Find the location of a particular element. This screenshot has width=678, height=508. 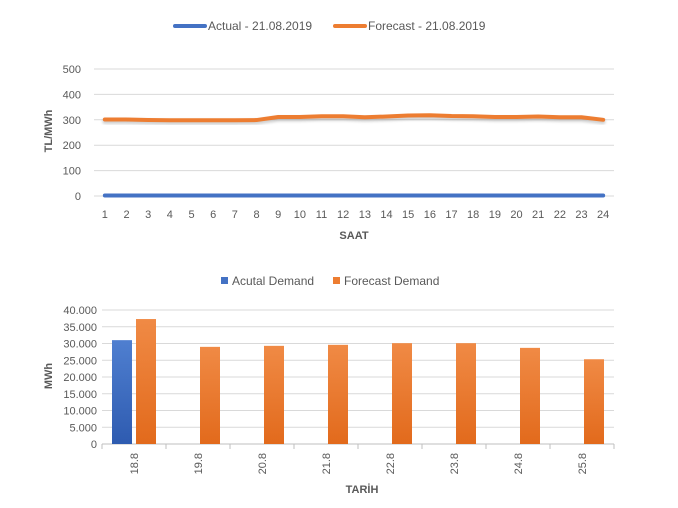

x-tick-label: 7 is located at coordinates (235, 215).